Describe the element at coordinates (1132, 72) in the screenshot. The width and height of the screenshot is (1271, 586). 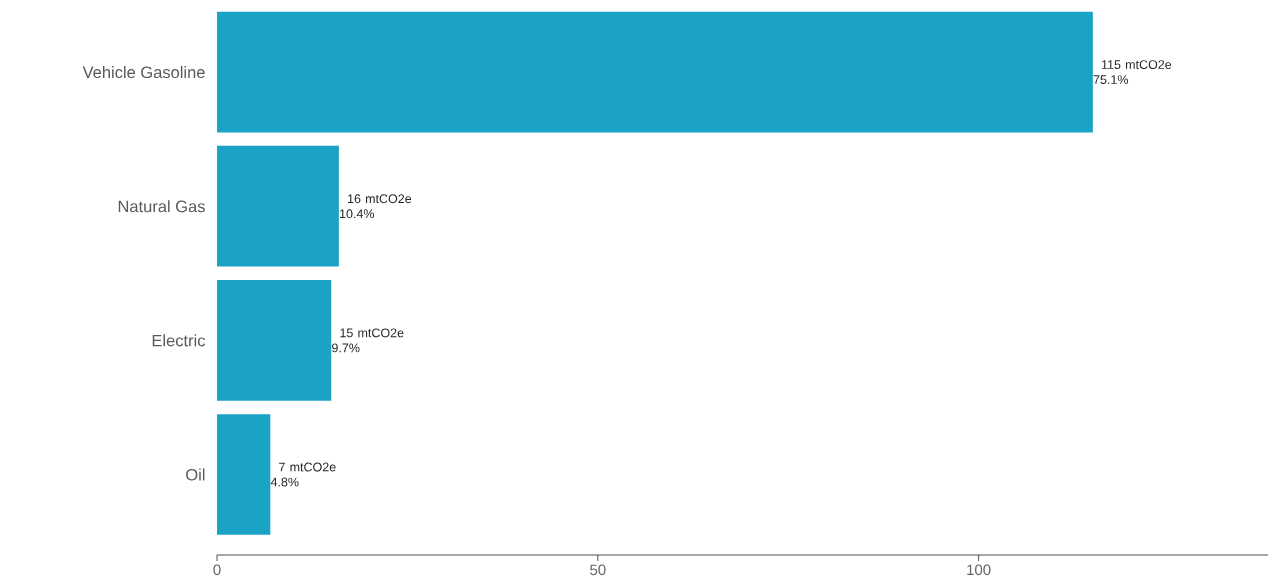
I see `data-label: 115 mtCO2e 75.1%` at that location.